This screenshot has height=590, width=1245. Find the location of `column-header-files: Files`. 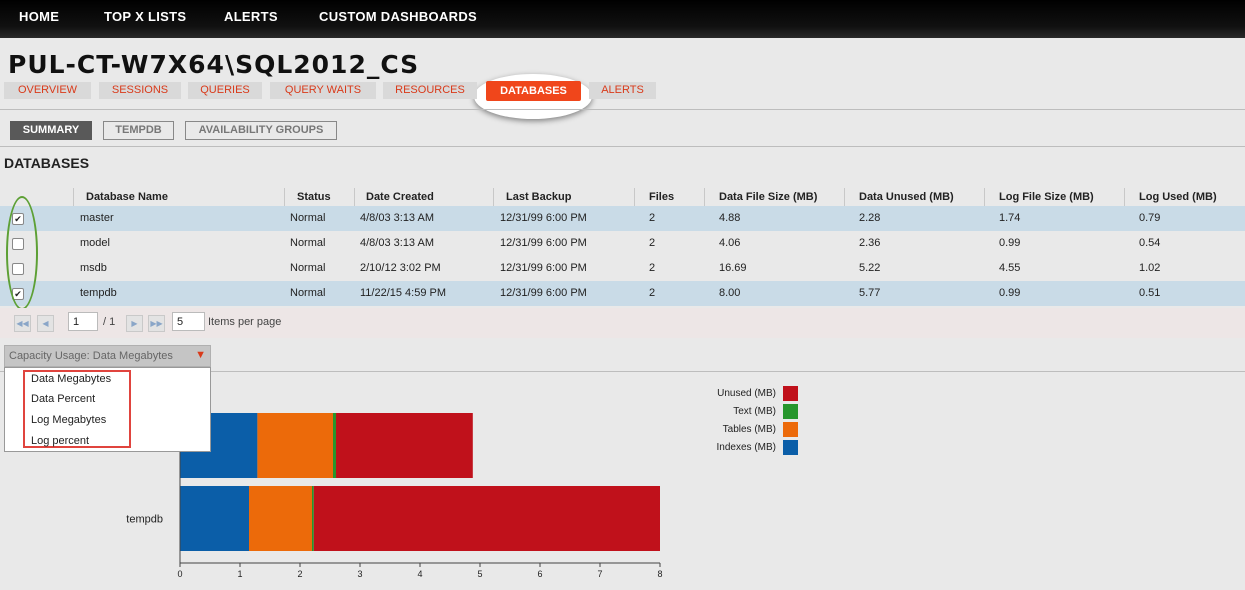

column-header-files: Files is located at coordinates (662, 197).